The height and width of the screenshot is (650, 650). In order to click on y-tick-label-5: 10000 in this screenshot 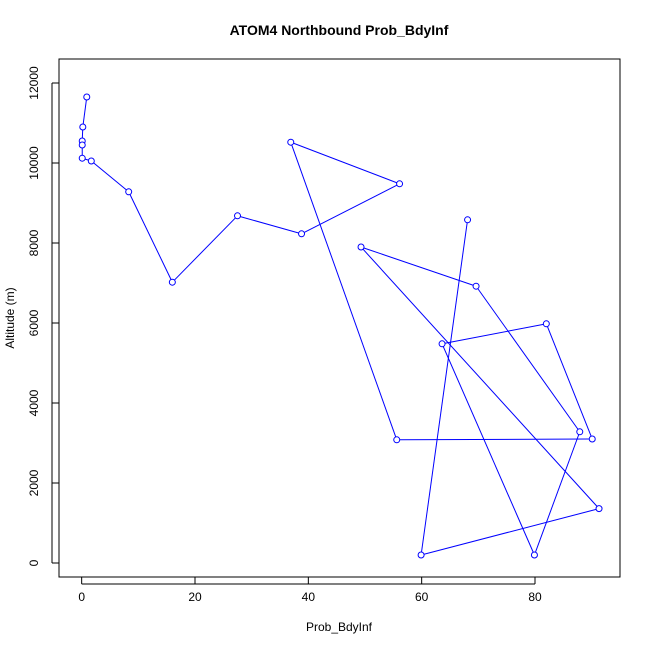, I will do `click(34, 163)`.